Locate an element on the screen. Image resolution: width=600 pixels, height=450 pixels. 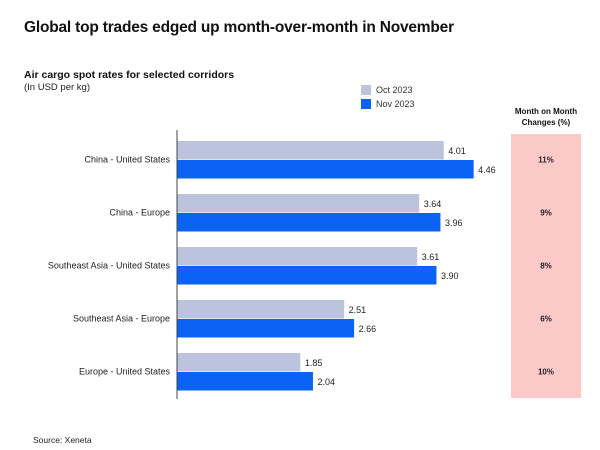
category-label: Southeast Asia - Europe is located at coordinates (121, 319).